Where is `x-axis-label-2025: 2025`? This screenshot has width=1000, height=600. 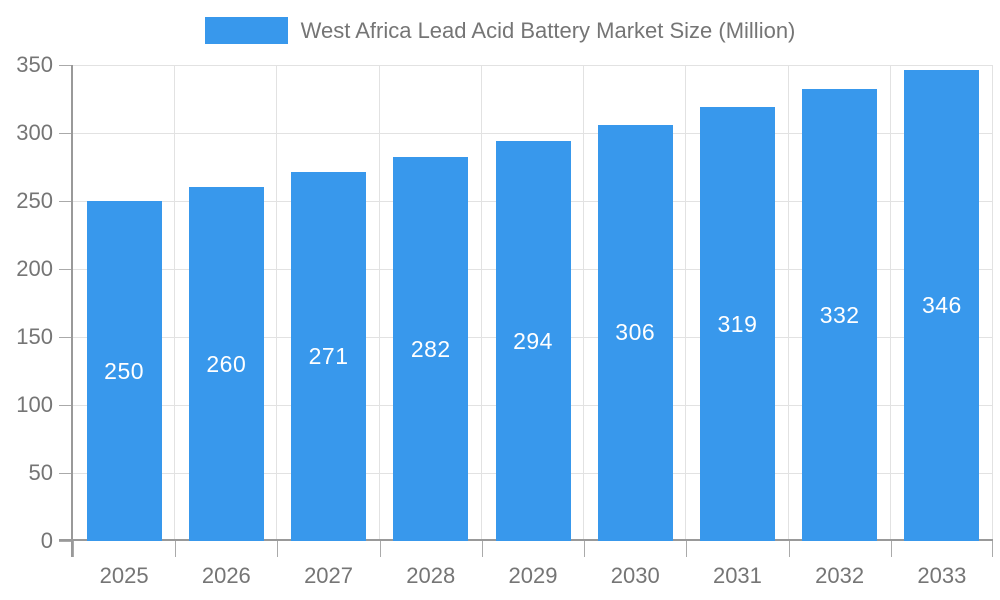 x-axis-label-2025: 2025 is located at coordinates (124, 575).